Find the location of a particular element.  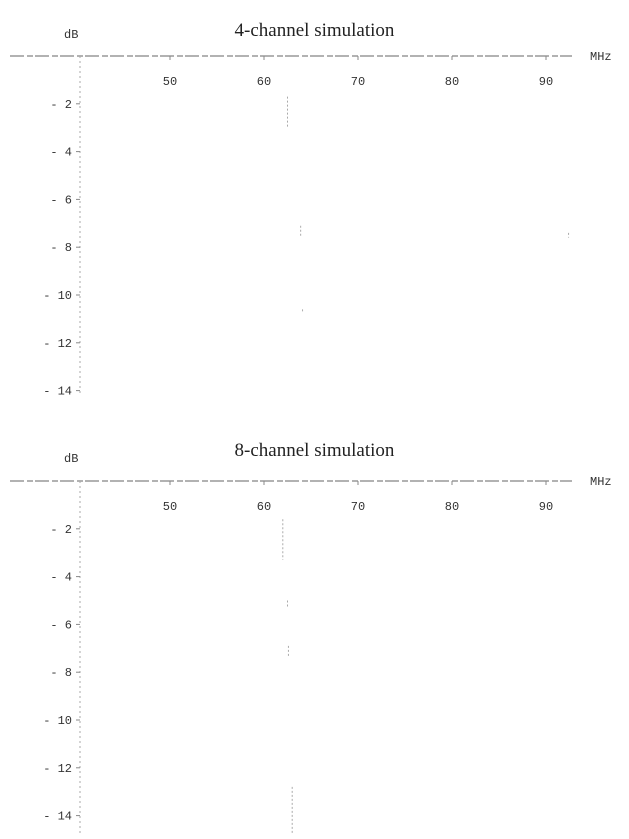

chart-title: 8-channel simulation is located at coordinates (314, 450).